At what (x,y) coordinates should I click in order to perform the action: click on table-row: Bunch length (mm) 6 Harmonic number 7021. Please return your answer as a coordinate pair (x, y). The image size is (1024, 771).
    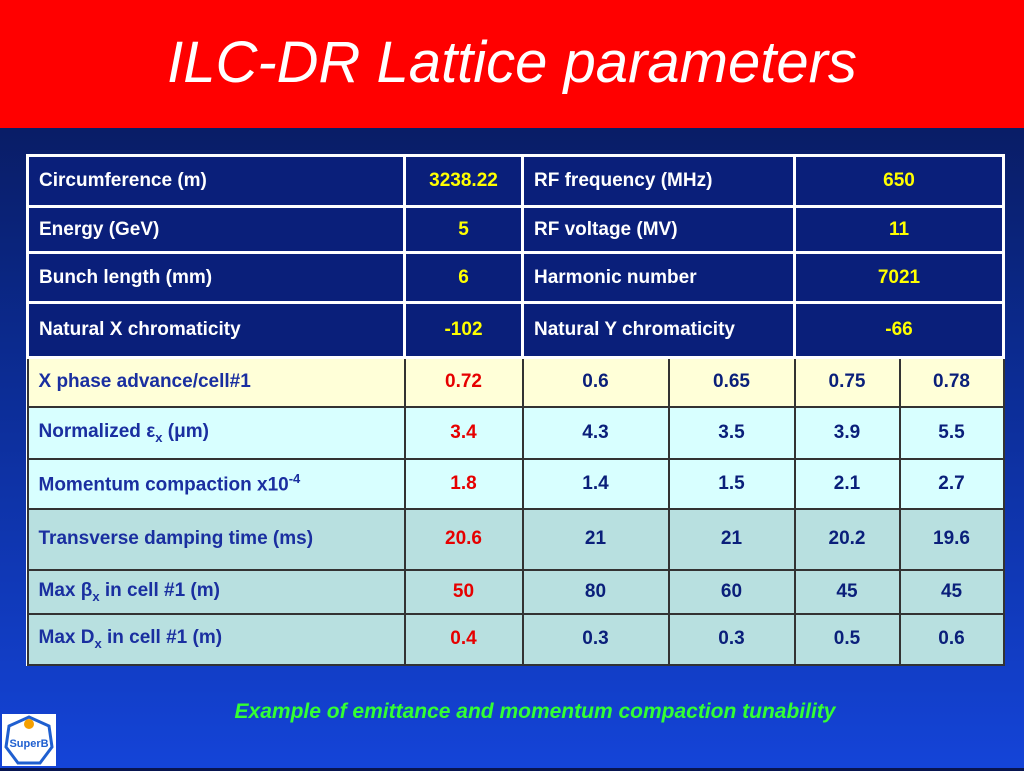
    Looking at the image, I should click on (516, 277).